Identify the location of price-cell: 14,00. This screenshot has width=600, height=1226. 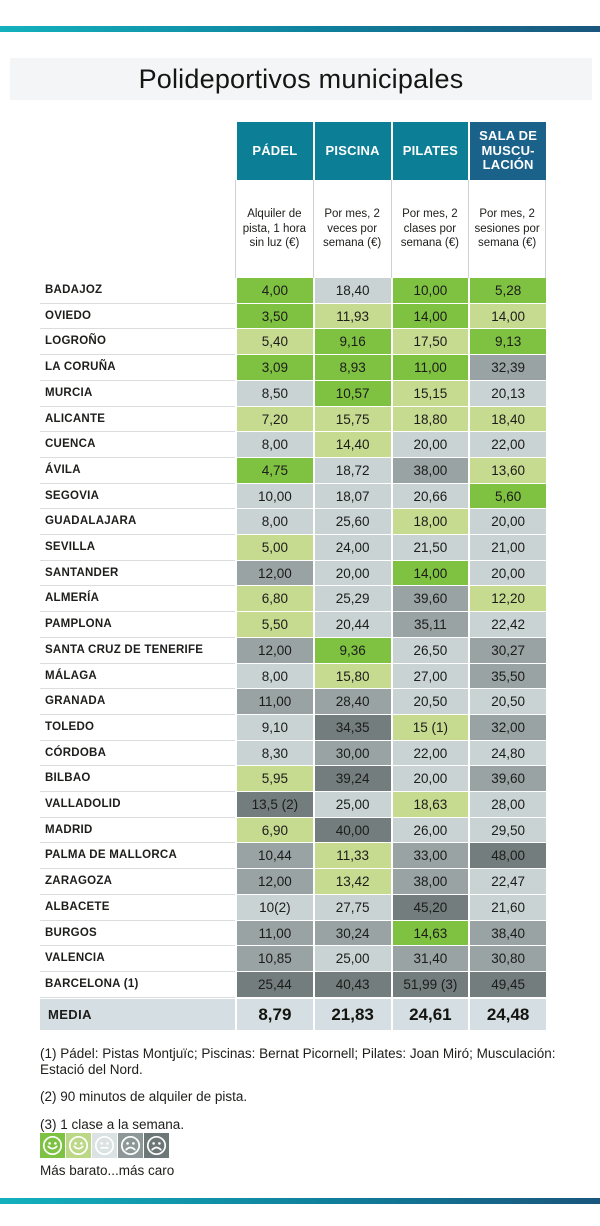
(429, 316).